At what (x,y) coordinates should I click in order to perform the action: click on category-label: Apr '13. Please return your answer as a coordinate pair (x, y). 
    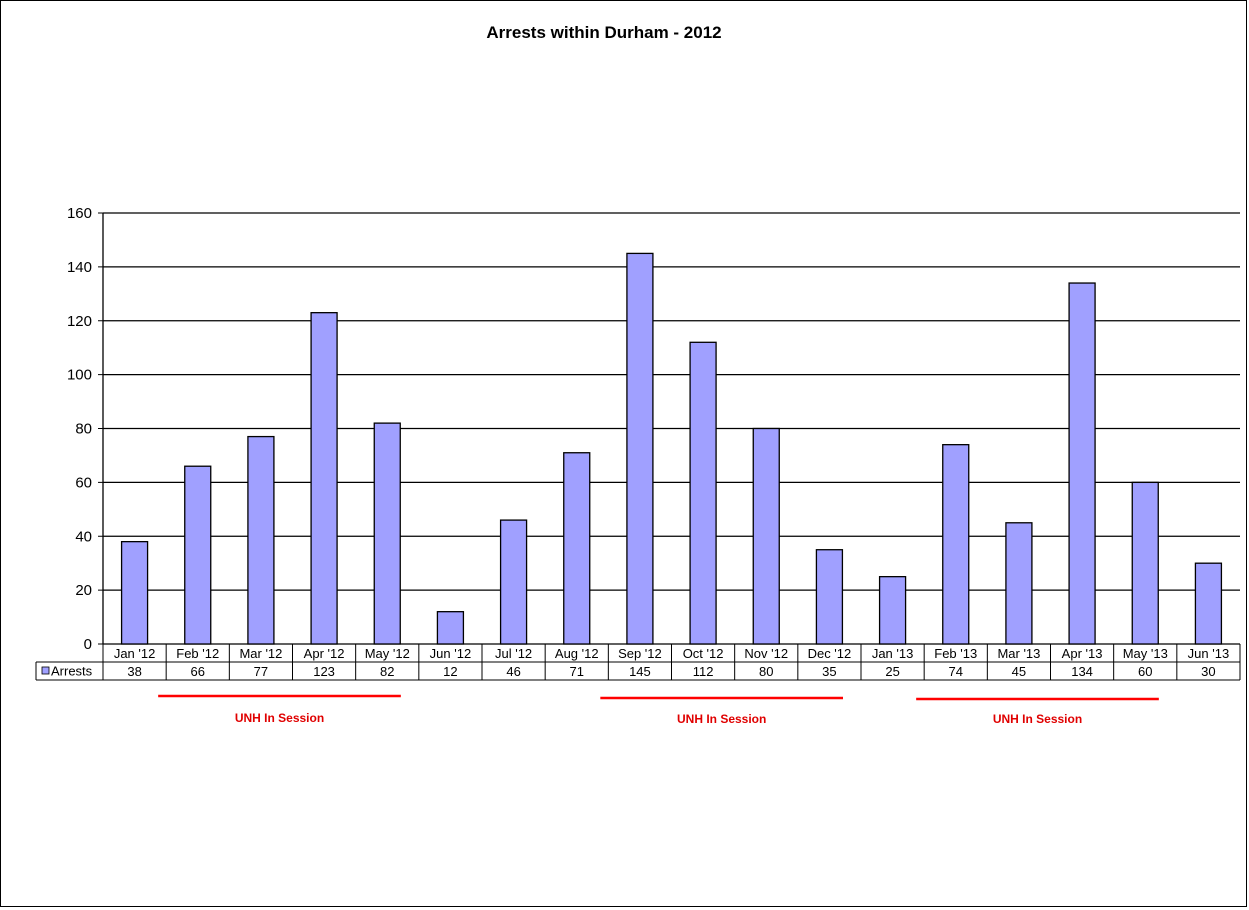
    Looking at the image, I should click on (1082, 653).